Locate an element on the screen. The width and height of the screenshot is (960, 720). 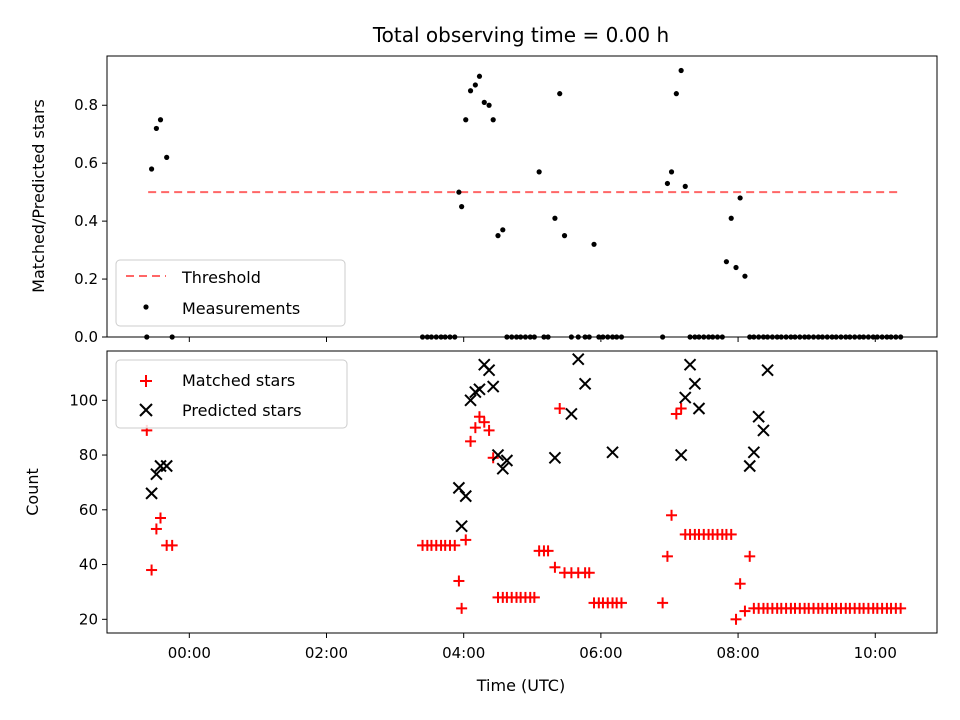
ratio-y-tick-label: 0.6 is located at coordinates (86, 163).